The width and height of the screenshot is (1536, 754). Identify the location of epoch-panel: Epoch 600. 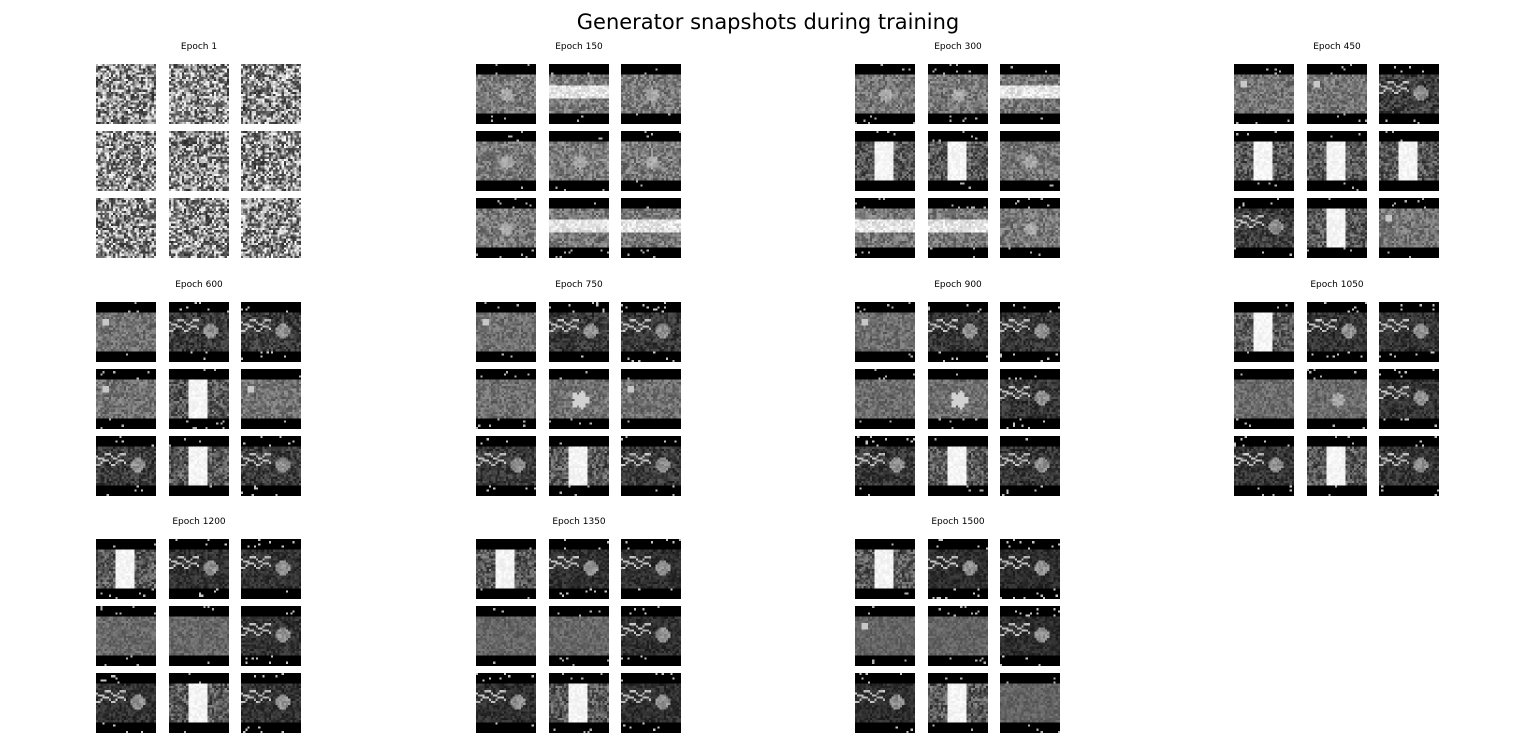
(199, 390).